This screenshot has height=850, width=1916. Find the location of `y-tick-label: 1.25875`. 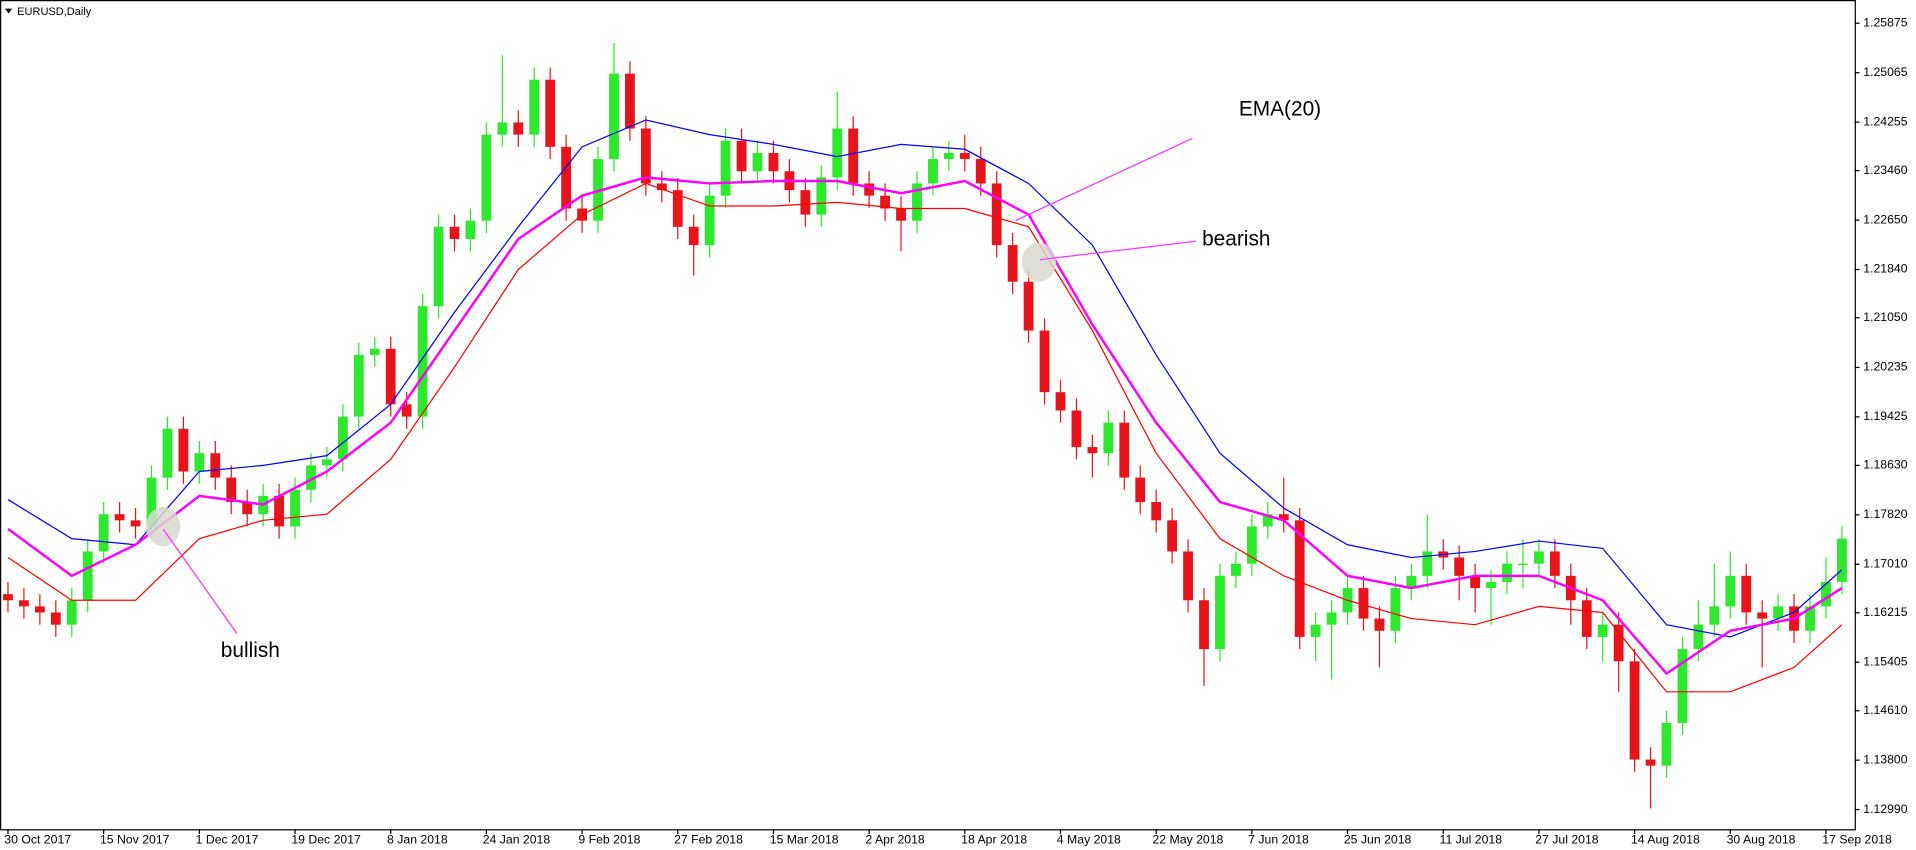

y-tick-label: 1.25875 is located at coordinates (1885, 23).